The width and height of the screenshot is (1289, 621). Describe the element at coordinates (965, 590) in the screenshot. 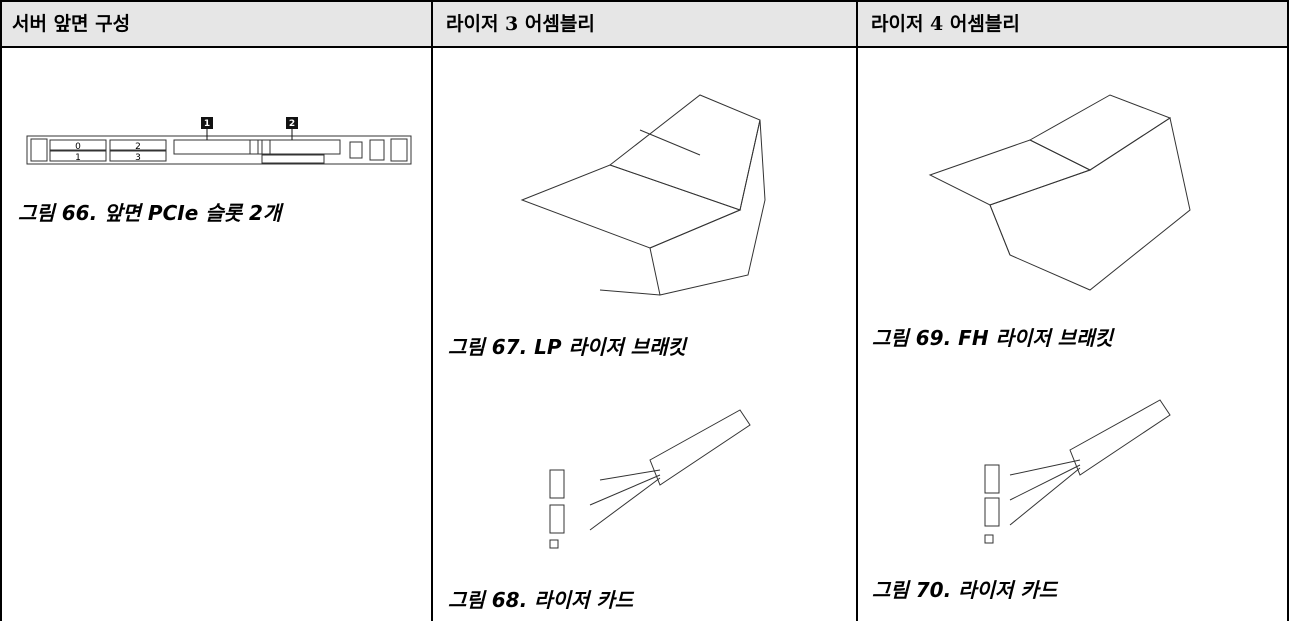

I see `figure-caption: 그림 70. 라이저 카드` at that location.